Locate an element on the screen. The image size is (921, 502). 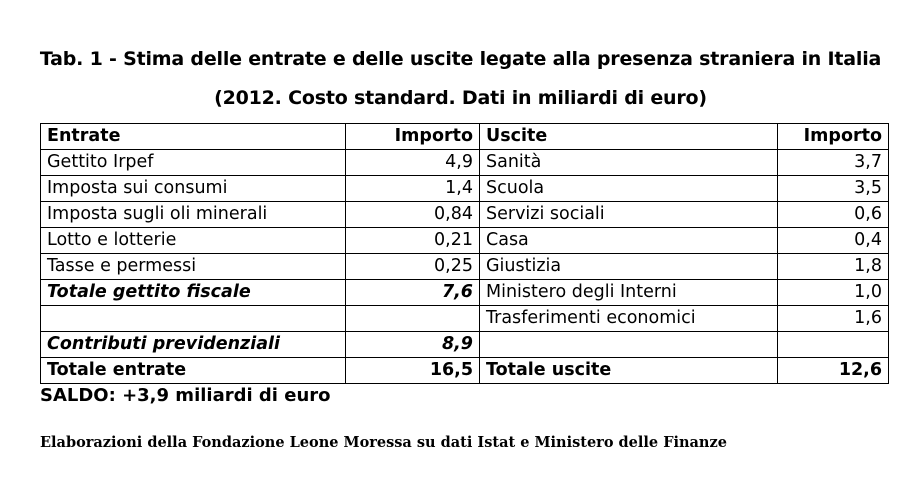
uscita-label: Scuola is located at coordinates (628, 188).